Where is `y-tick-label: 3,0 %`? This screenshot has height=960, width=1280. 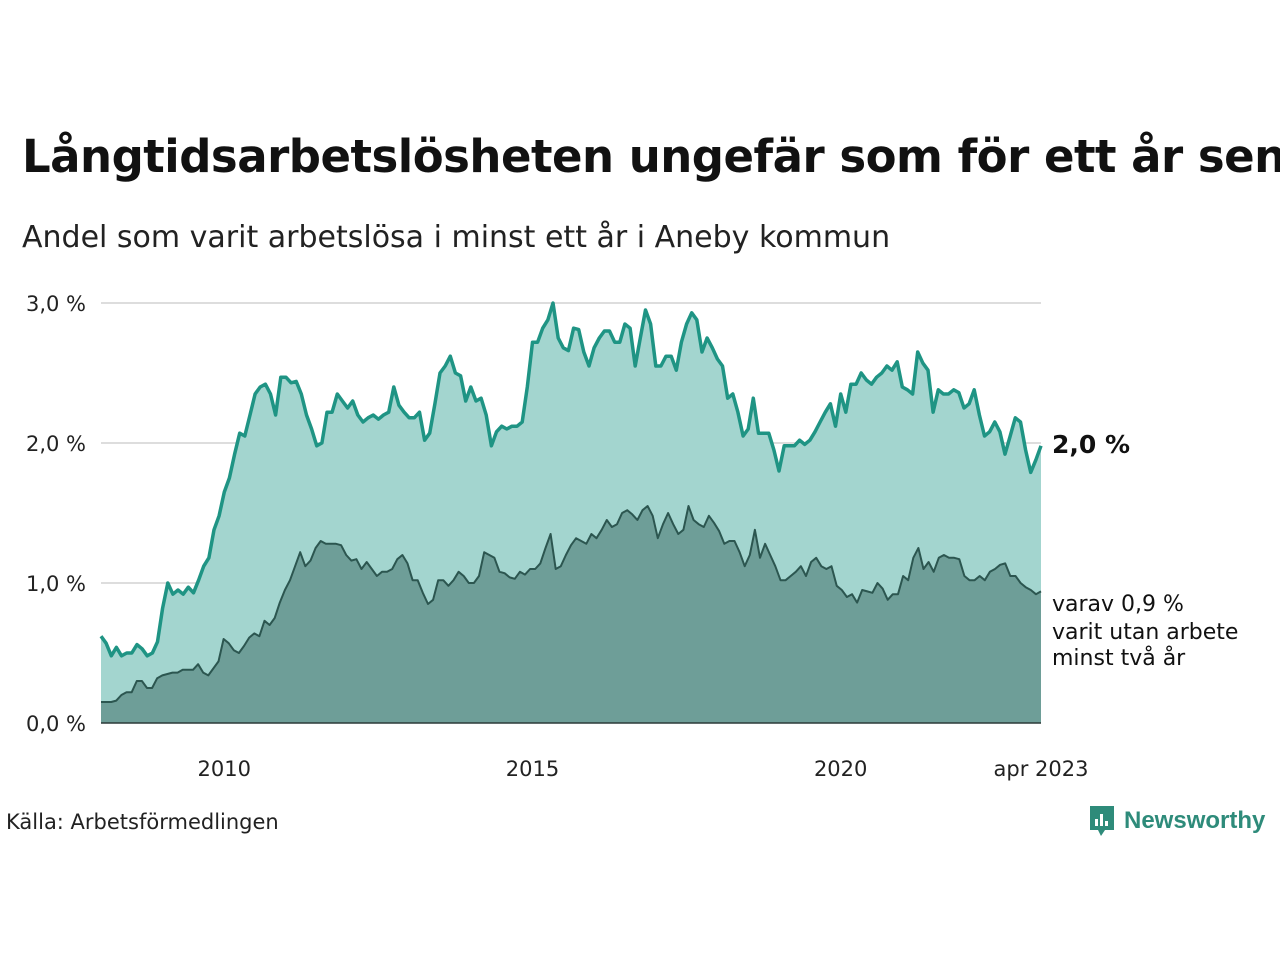 y-tick-label: 3,0 % is located at coordinates (56, 304).